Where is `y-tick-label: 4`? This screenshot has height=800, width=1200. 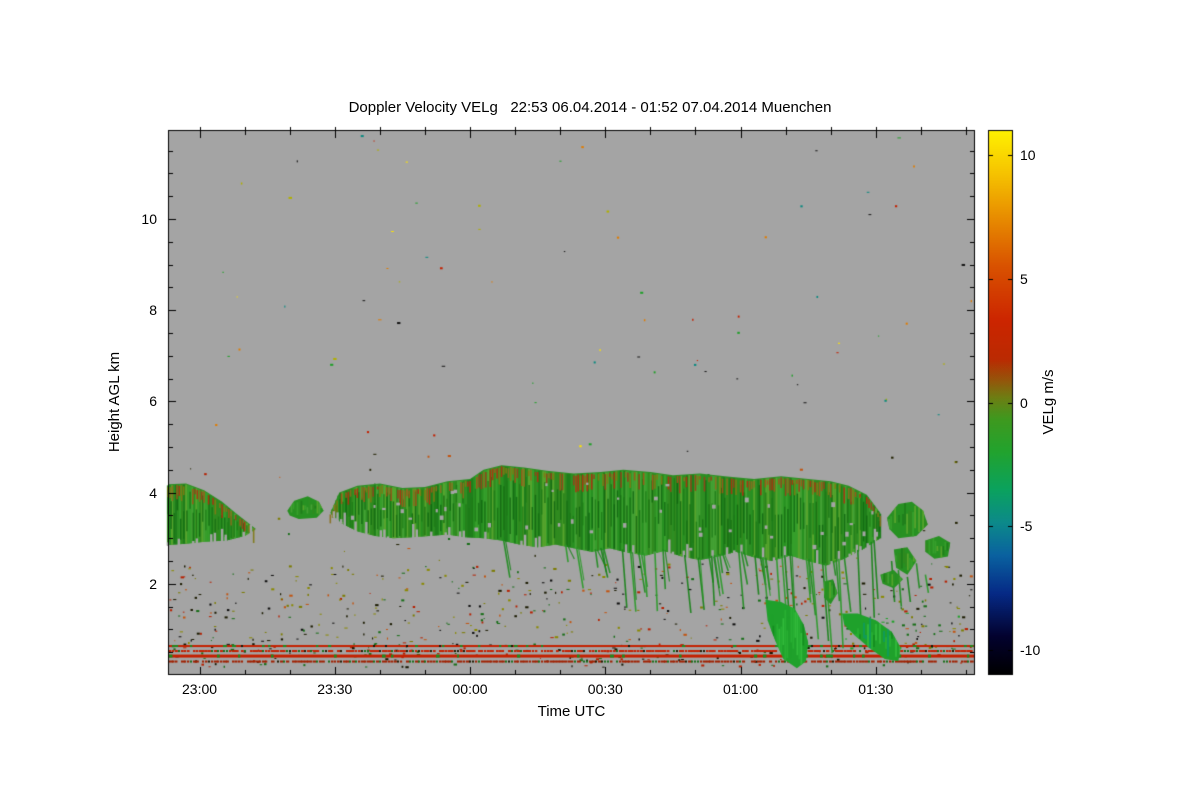
y-tick-label: 4 is located at coordinates (153, 492).